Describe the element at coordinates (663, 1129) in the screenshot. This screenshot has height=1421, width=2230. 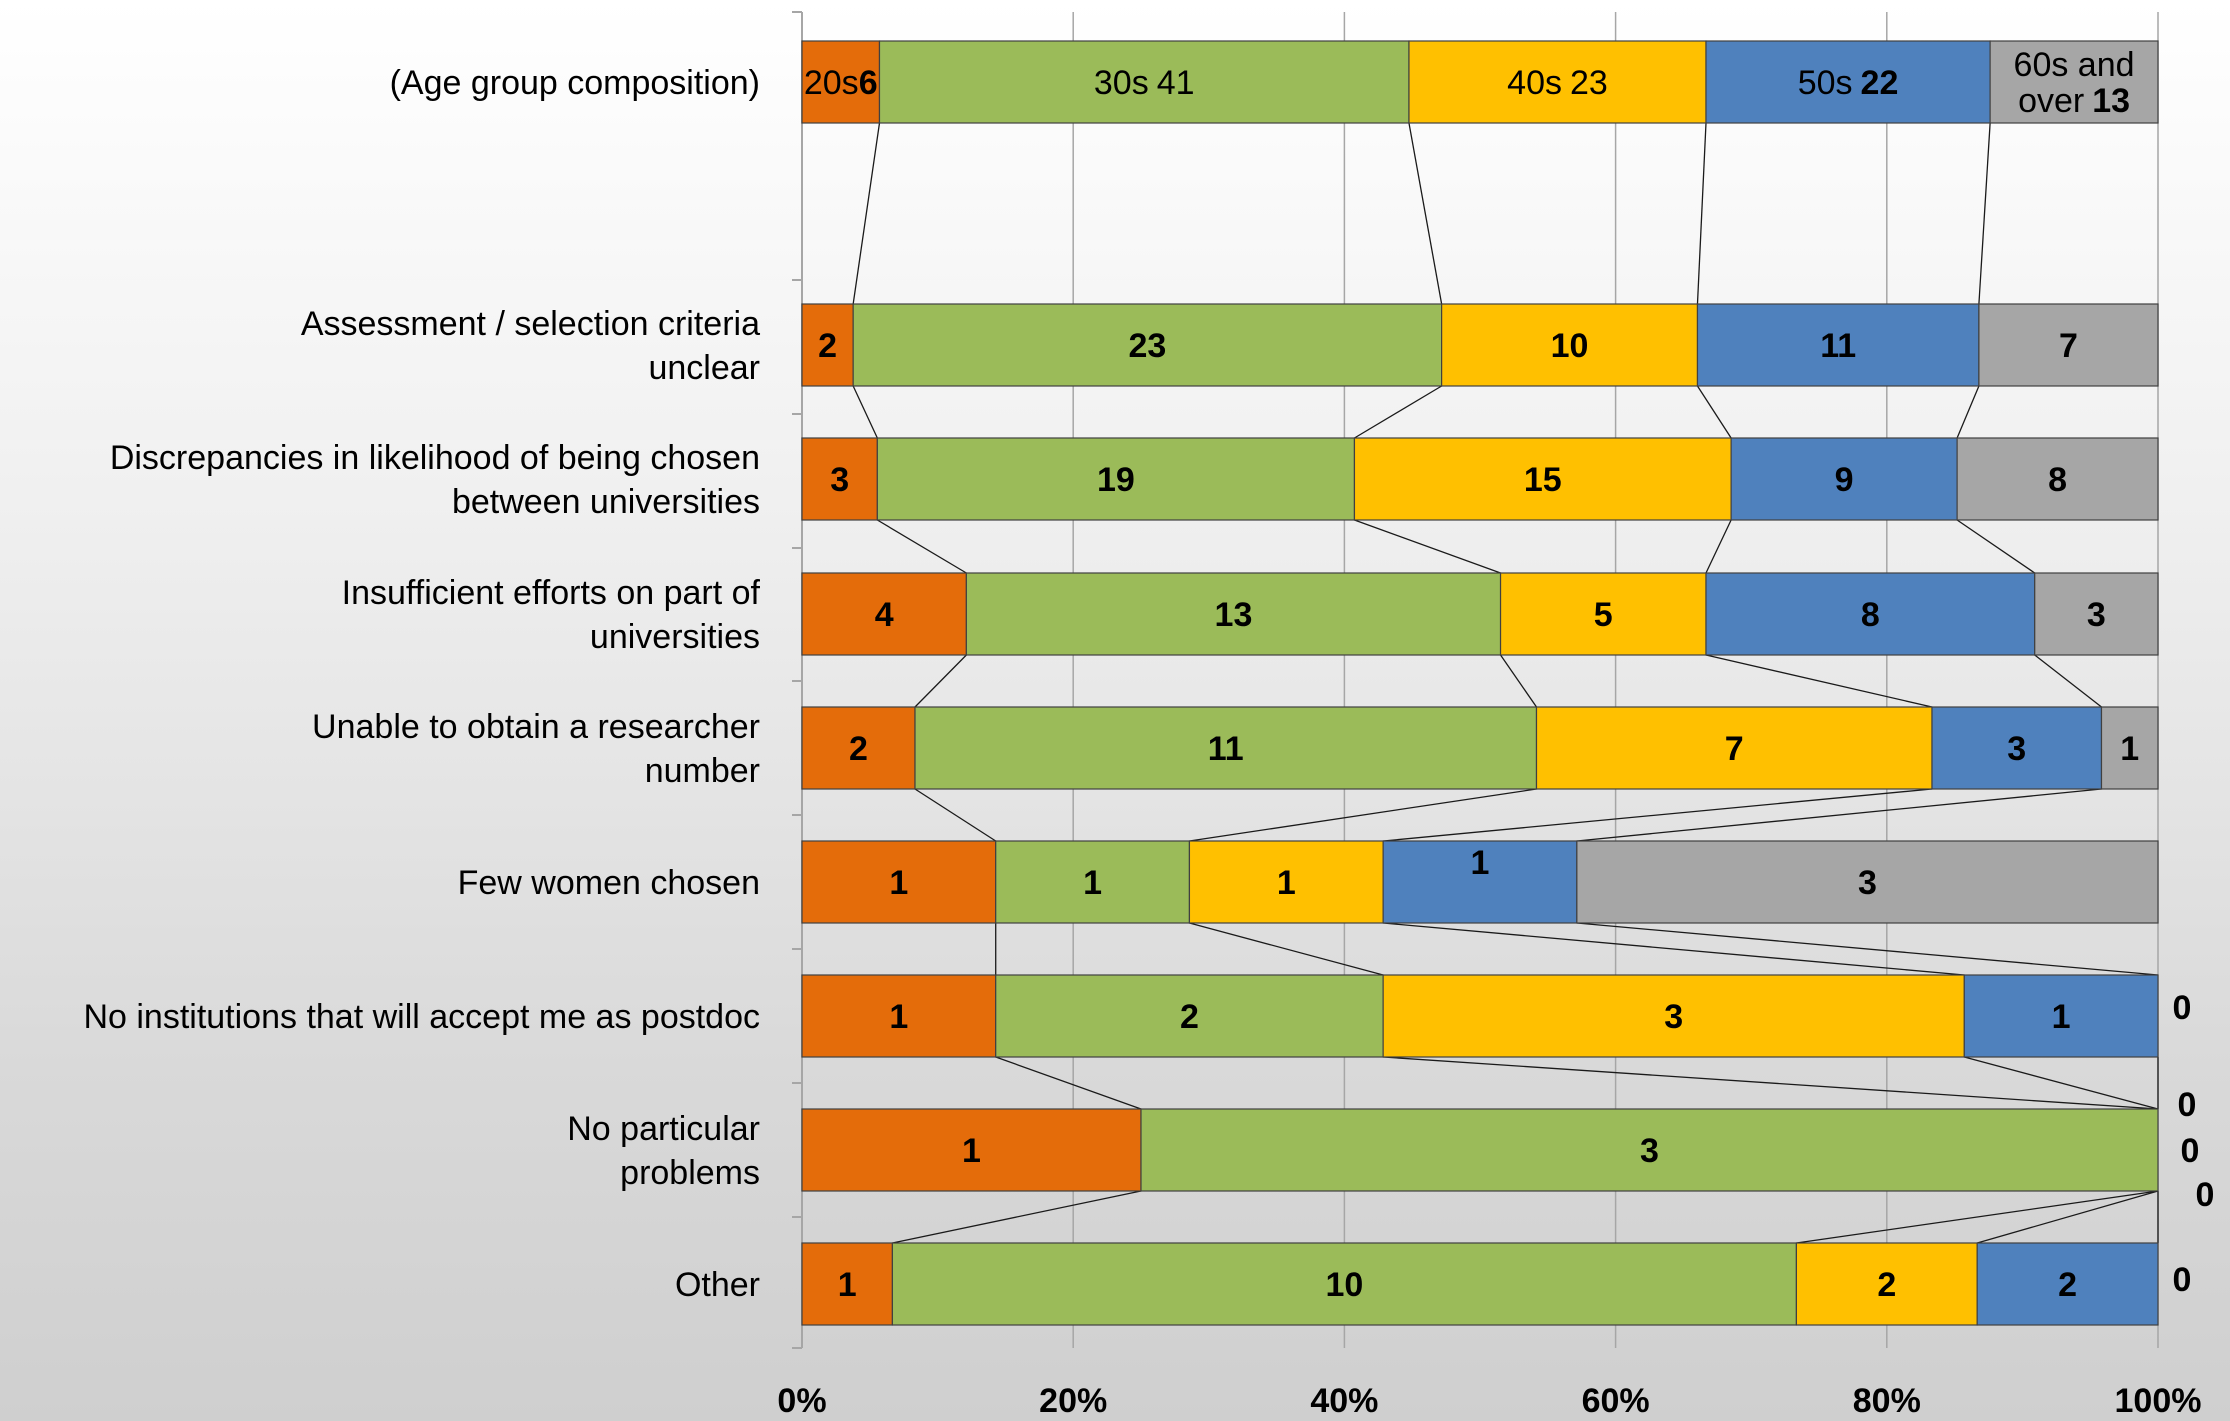
I see `category-label: No particular` at that location.